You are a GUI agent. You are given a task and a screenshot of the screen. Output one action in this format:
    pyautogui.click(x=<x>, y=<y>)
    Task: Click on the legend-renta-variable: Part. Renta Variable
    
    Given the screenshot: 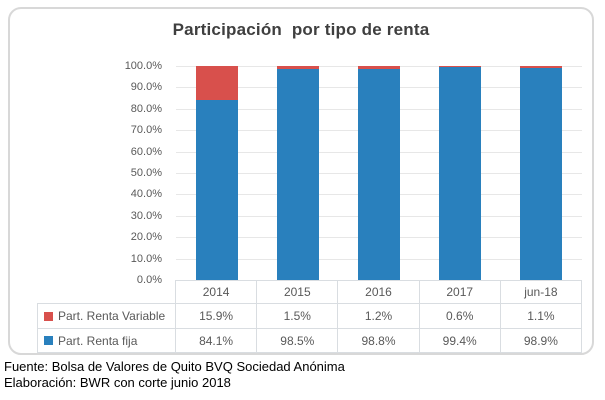 What is the action you would take?
    pyautogui.click(x=106, y=316)
    